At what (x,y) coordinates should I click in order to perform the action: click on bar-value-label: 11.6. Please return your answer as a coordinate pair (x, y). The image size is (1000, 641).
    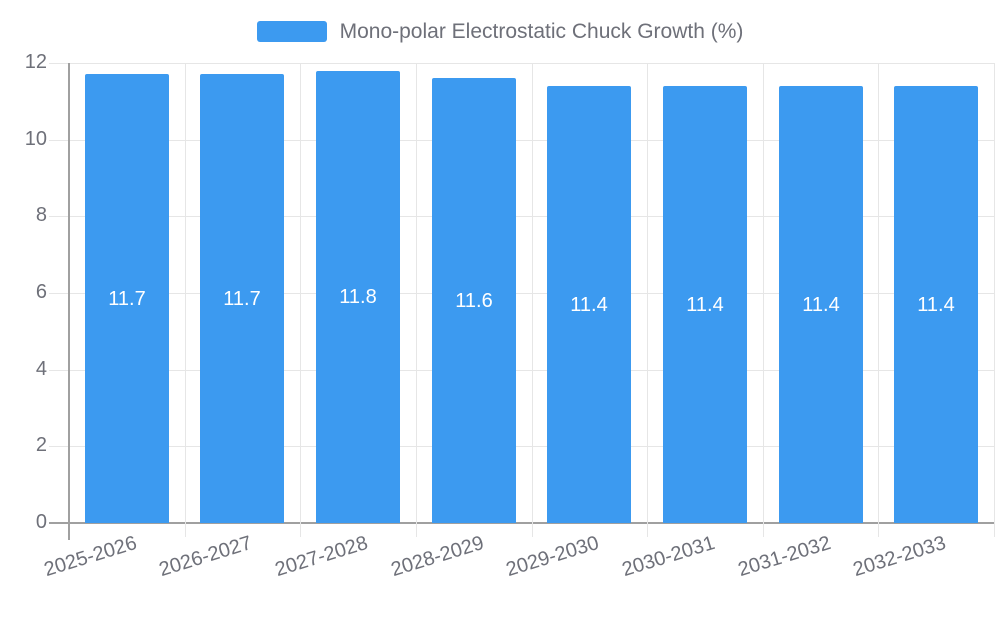
    Looking at the image, I should click on (474, 300).